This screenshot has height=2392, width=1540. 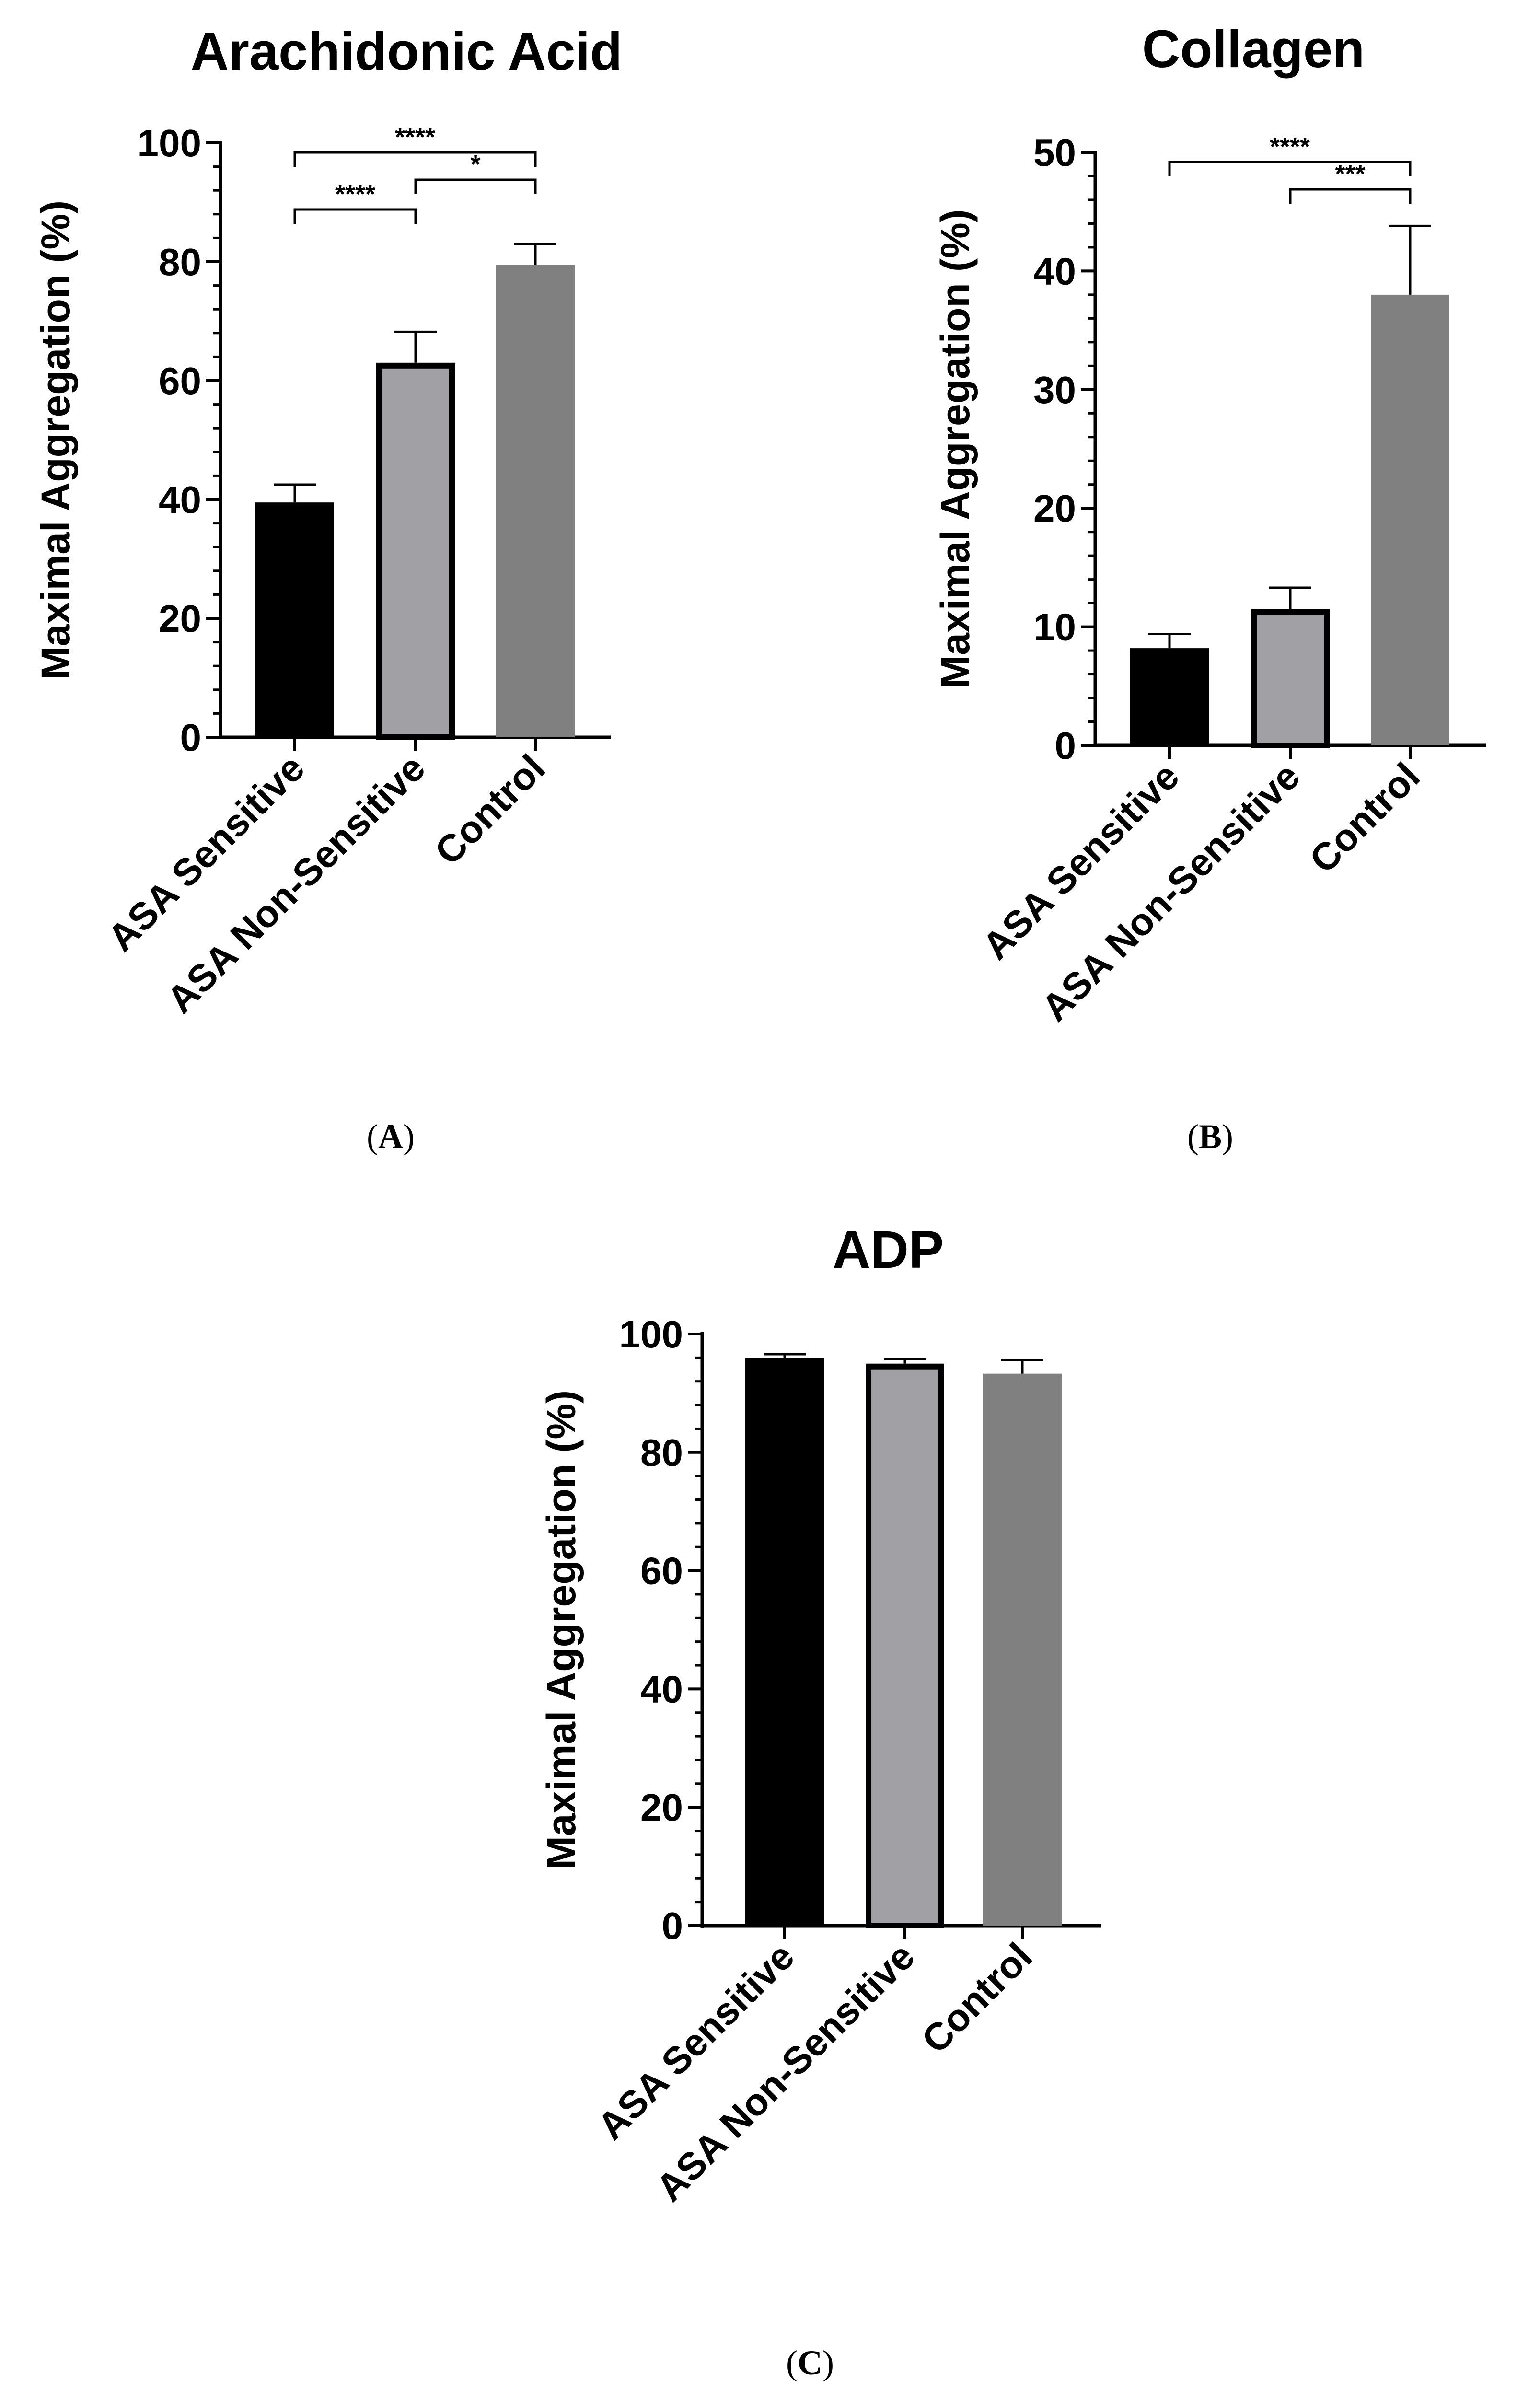 I want to click on significance-label: *, so click(x=475, y=164).